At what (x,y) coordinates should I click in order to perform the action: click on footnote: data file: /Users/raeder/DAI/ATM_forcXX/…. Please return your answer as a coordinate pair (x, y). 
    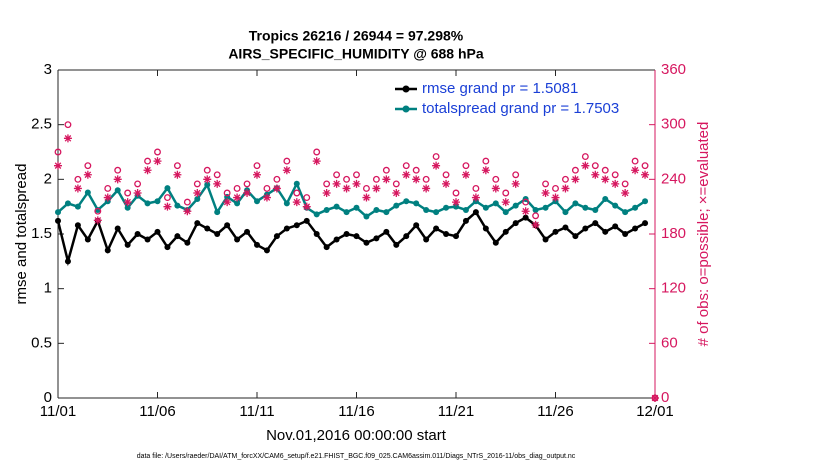
    Looking at the image, I should click on (356, 456).